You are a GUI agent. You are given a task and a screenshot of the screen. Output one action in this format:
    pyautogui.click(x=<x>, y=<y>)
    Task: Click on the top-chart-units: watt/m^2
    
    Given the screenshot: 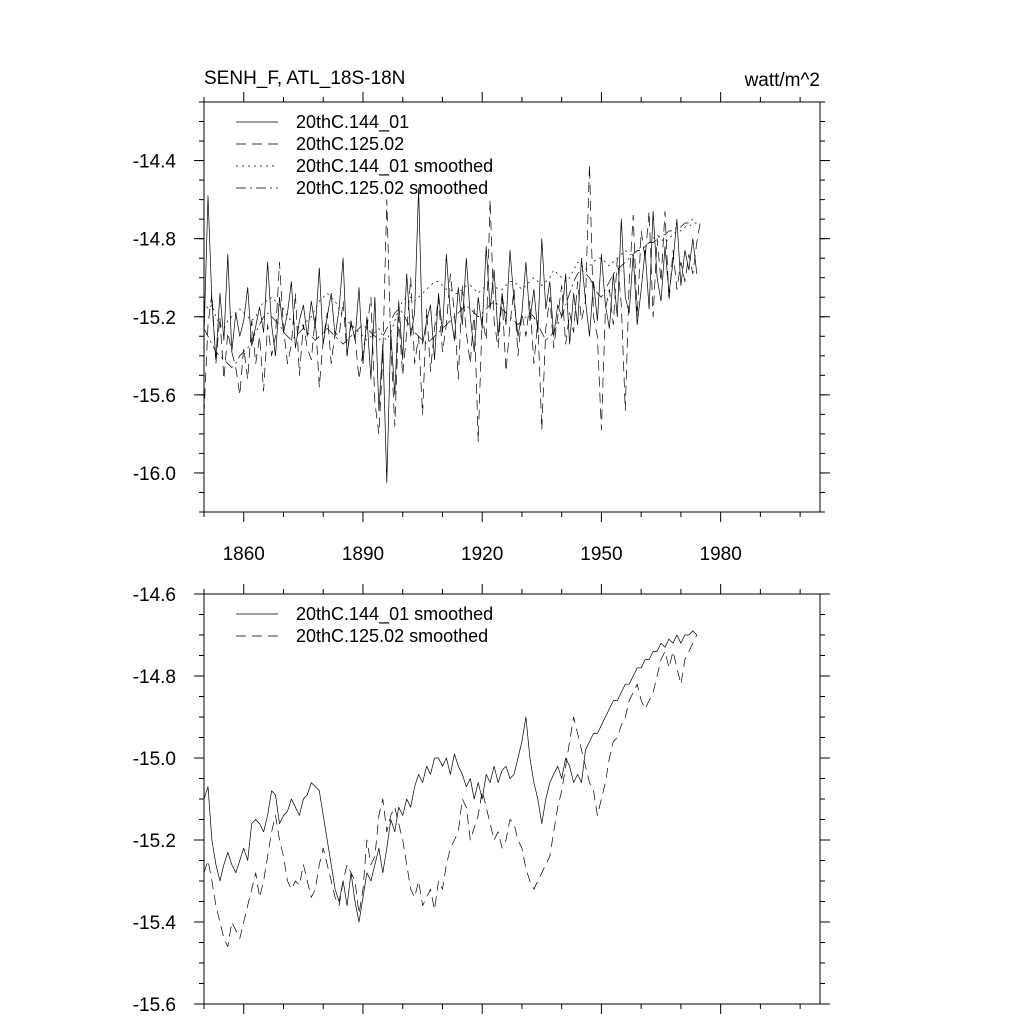 What is the action you would take?
    pyautogui.click(x=782, y=80)
    